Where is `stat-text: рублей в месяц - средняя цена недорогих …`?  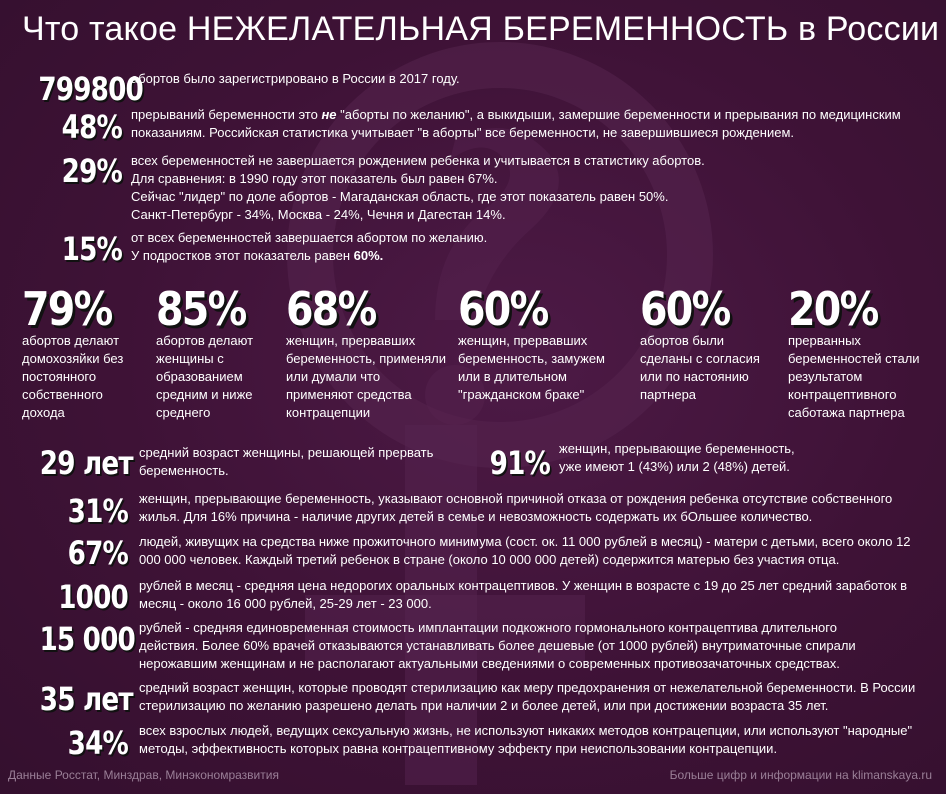 stat-text: рублей в месяц - средняя цена недорогих … is located at coordinates (523, 594).